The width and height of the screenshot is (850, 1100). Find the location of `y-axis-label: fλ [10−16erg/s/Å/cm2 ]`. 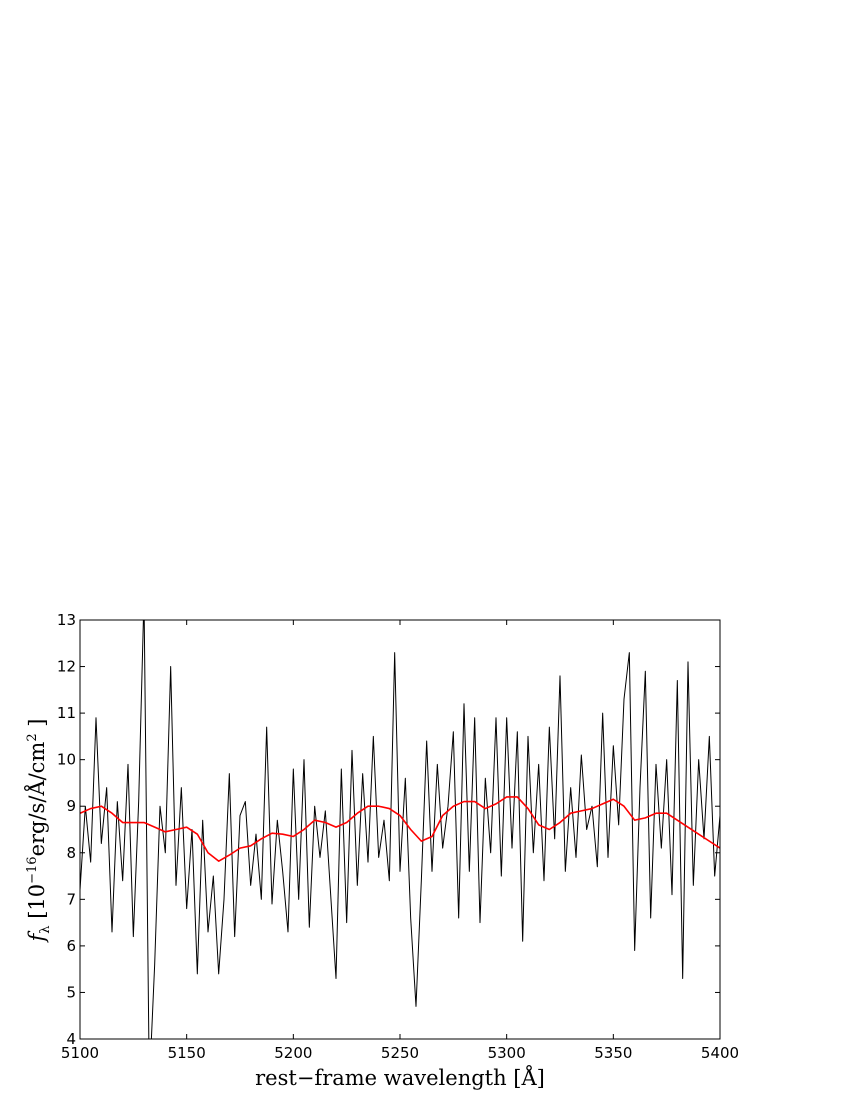

y-axis-label: fλ [10−16erg/s/Å/cm2 ] is located at coordinates (38, 831).